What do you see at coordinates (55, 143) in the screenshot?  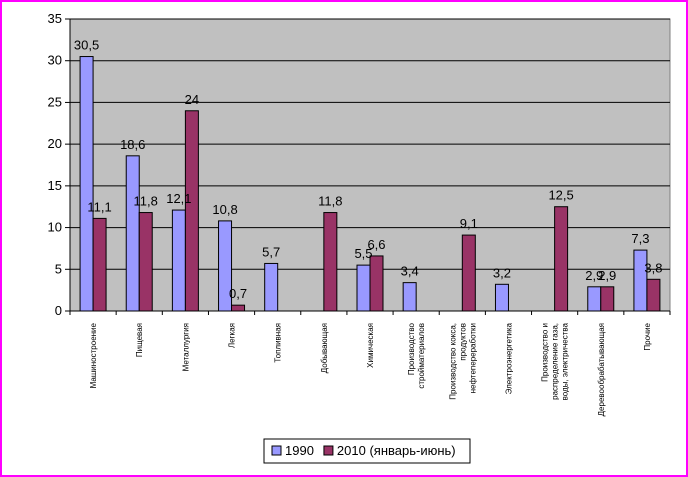 I see `y-tick-label: 20` at bounding box center [55, 143].